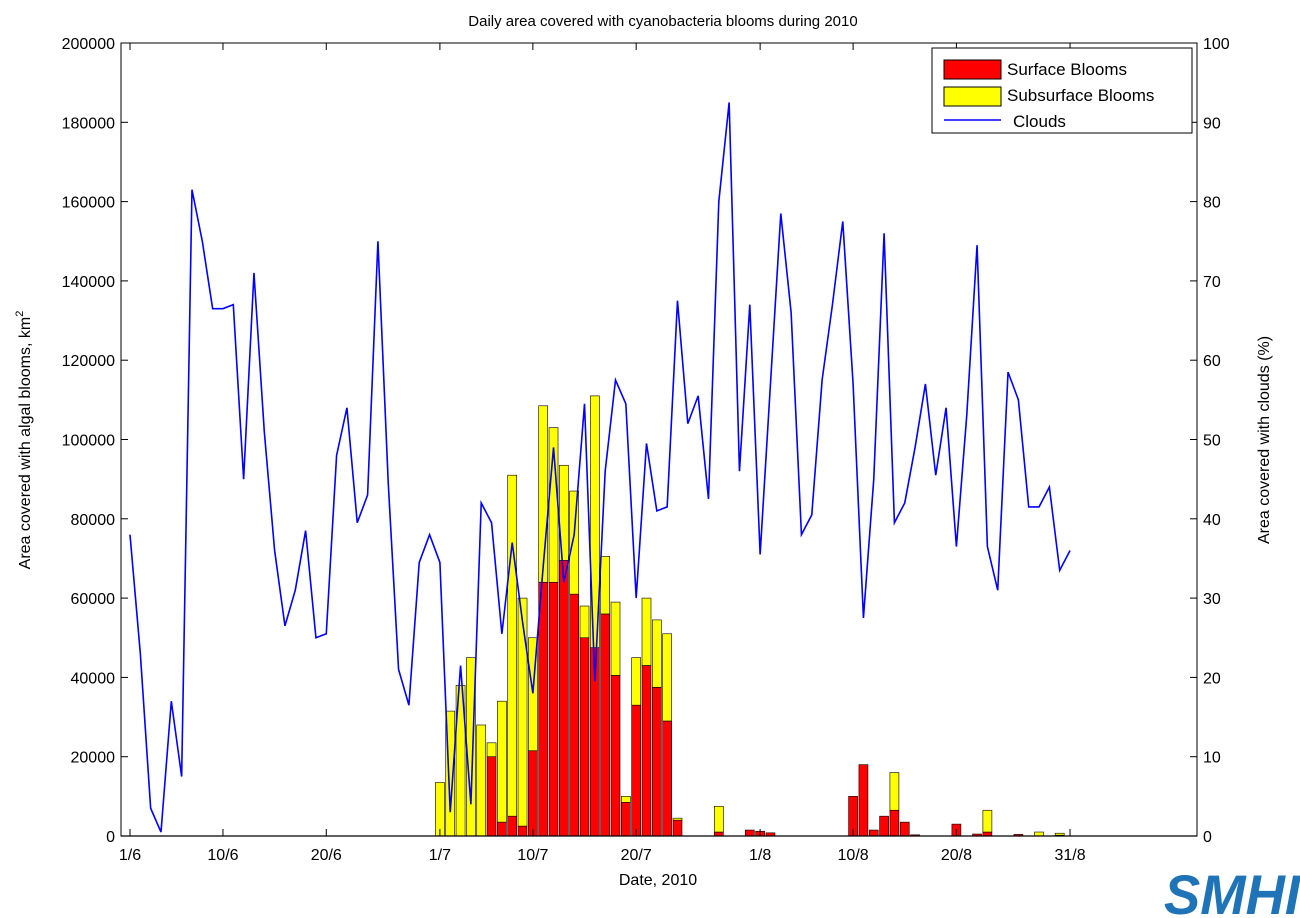 The image size is (1300, 918). What do you see at coordinates (93, 678) in the screenshot?
I see `y-tick-label: 40000` at bounding box center [93, 678].